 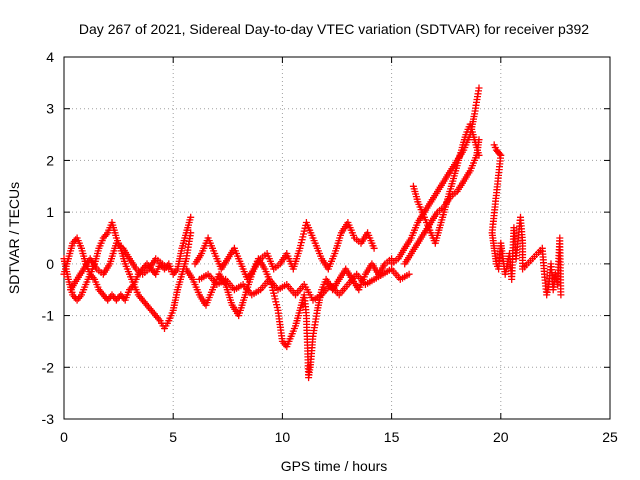 What do you see at coordinates (48, 316) in the screenshot?
I see `y-tick-label: -1` at bounding box center [48, 316].